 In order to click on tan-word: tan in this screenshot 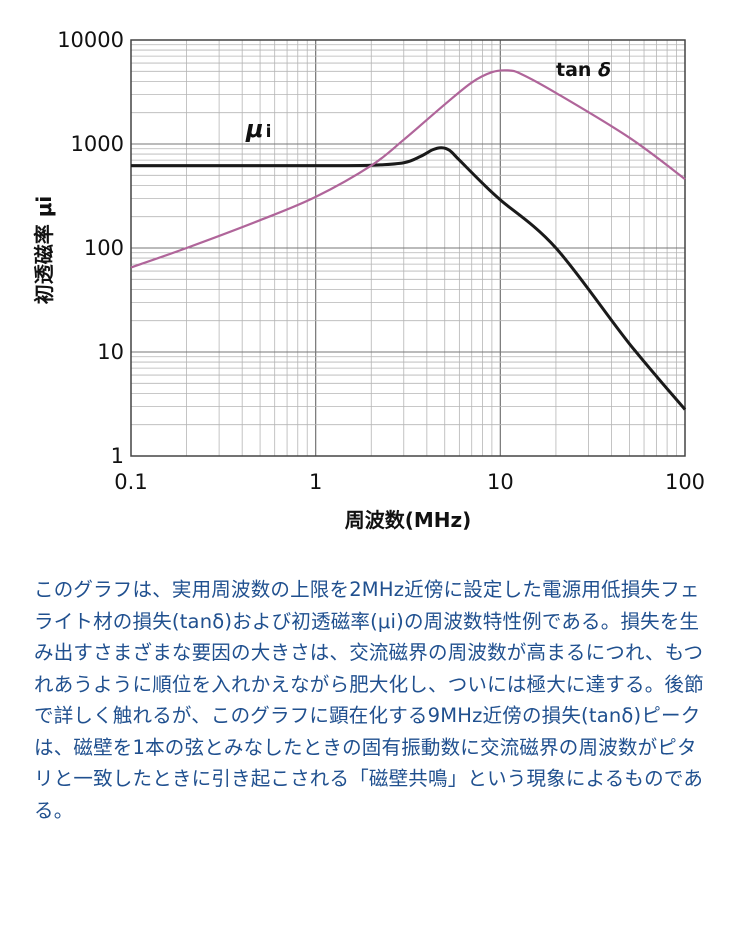, I will do `click(577, 70)`.